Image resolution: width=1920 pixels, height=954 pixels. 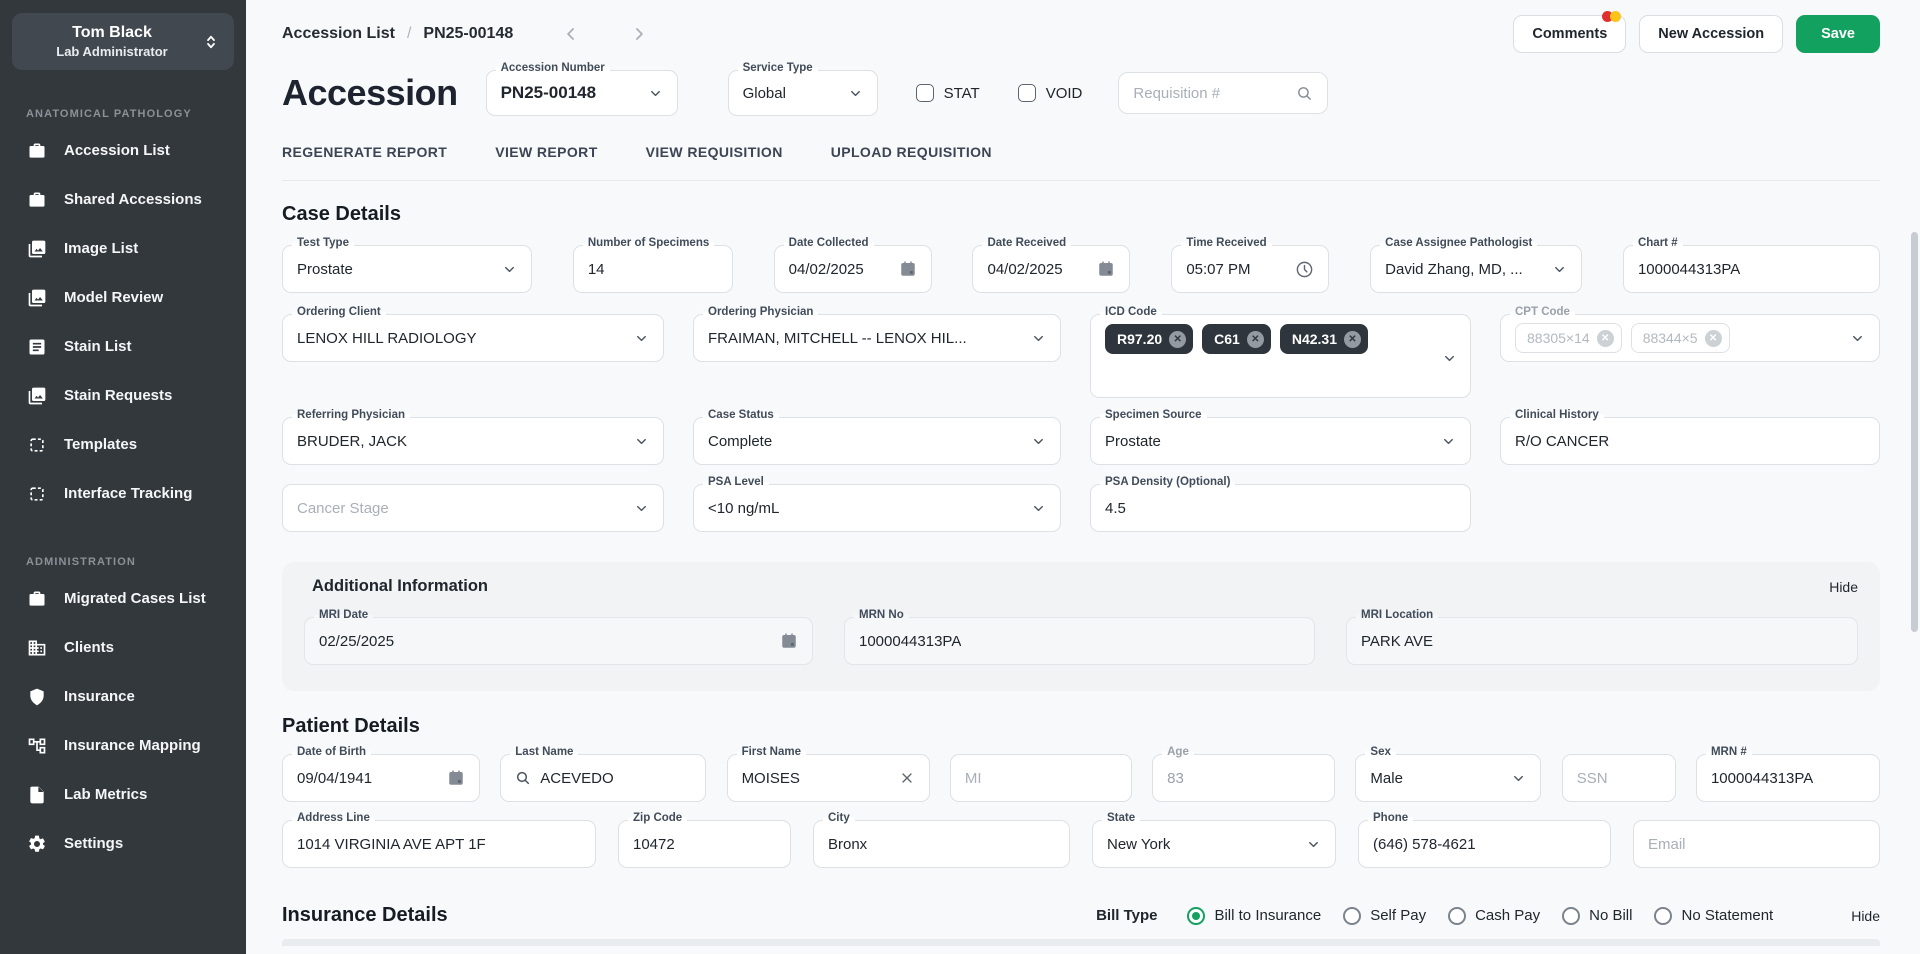 What do you see at coordinates (211, 42) in the screenshot?
I see `unfold-more-icon` at bounding box center [211, 42].